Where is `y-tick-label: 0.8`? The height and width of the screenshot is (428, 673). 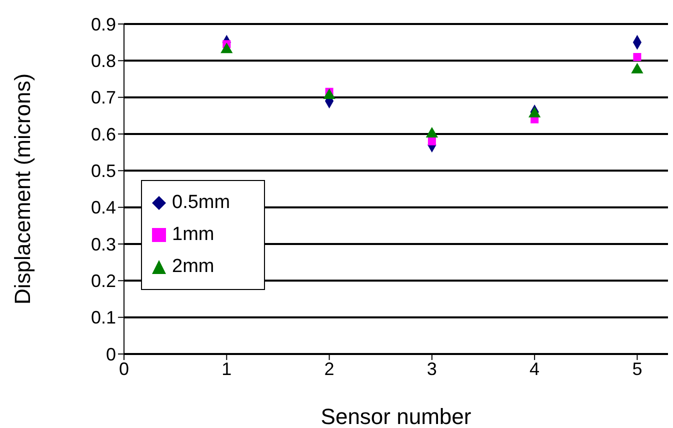 y-tick-label: 0.8 is located at coordinates (103, 61).